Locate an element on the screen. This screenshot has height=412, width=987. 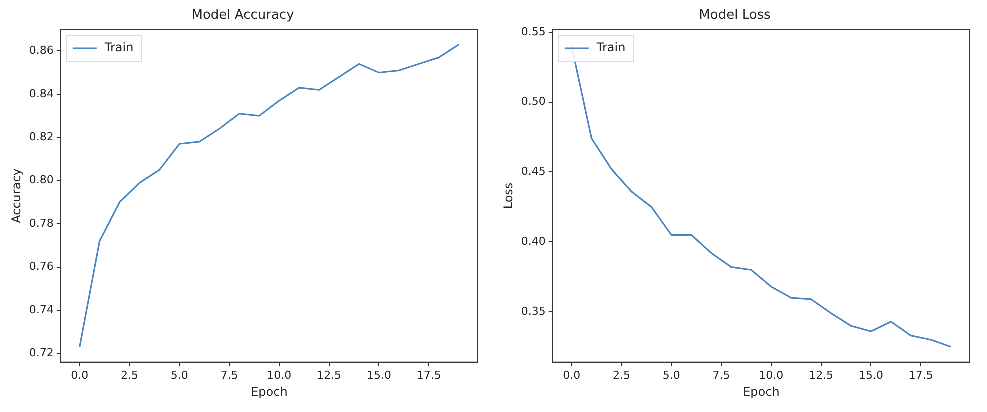
y-axis-title: Loss is located at coordinates (508, 196).